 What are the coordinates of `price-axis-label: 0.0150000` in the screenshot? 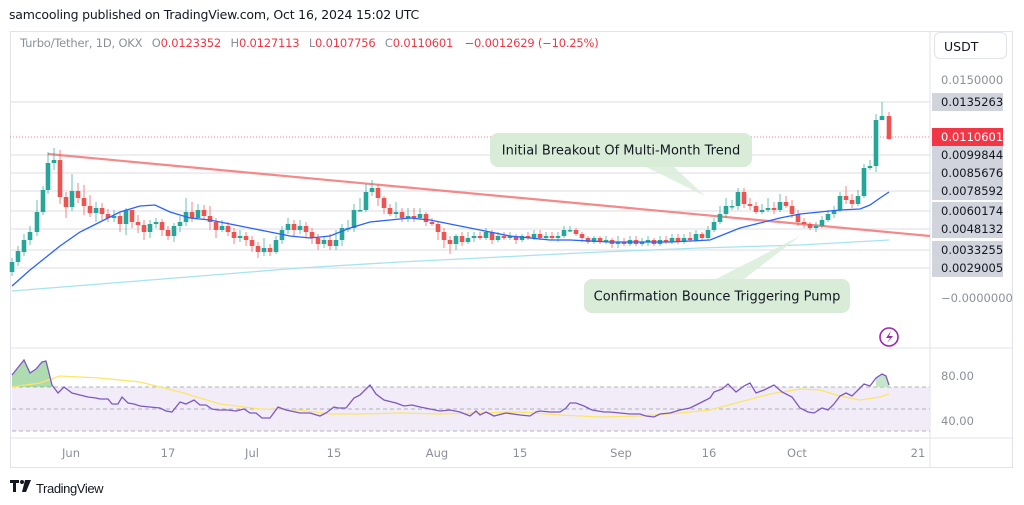 It's located at (972, 80).